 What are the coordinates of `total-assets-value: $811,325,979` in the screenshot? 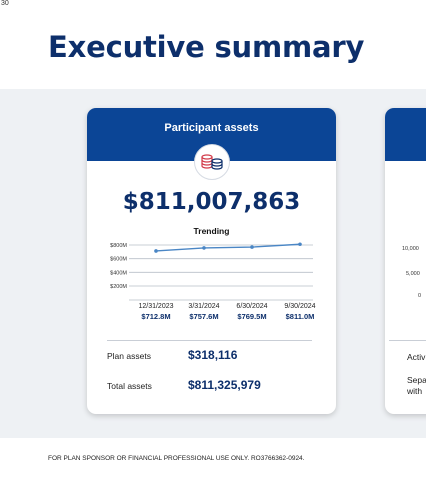 It's located at (224, 385).